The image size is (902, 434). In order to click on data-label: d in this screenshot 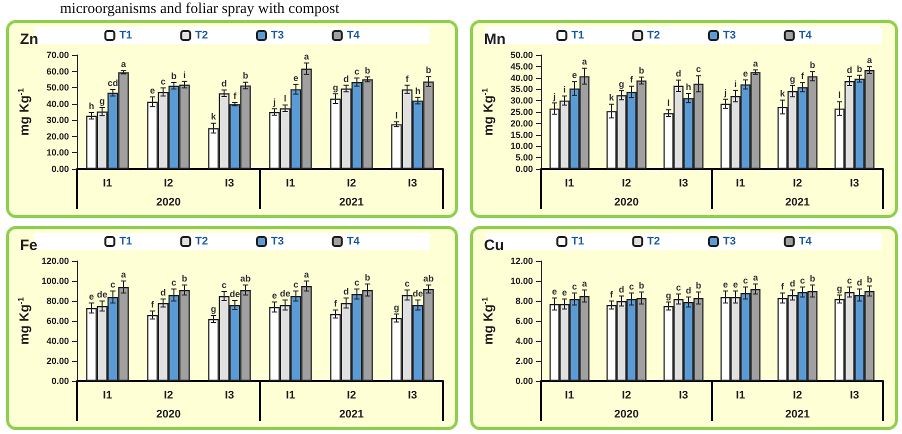, I will do `click(859, 283)`.